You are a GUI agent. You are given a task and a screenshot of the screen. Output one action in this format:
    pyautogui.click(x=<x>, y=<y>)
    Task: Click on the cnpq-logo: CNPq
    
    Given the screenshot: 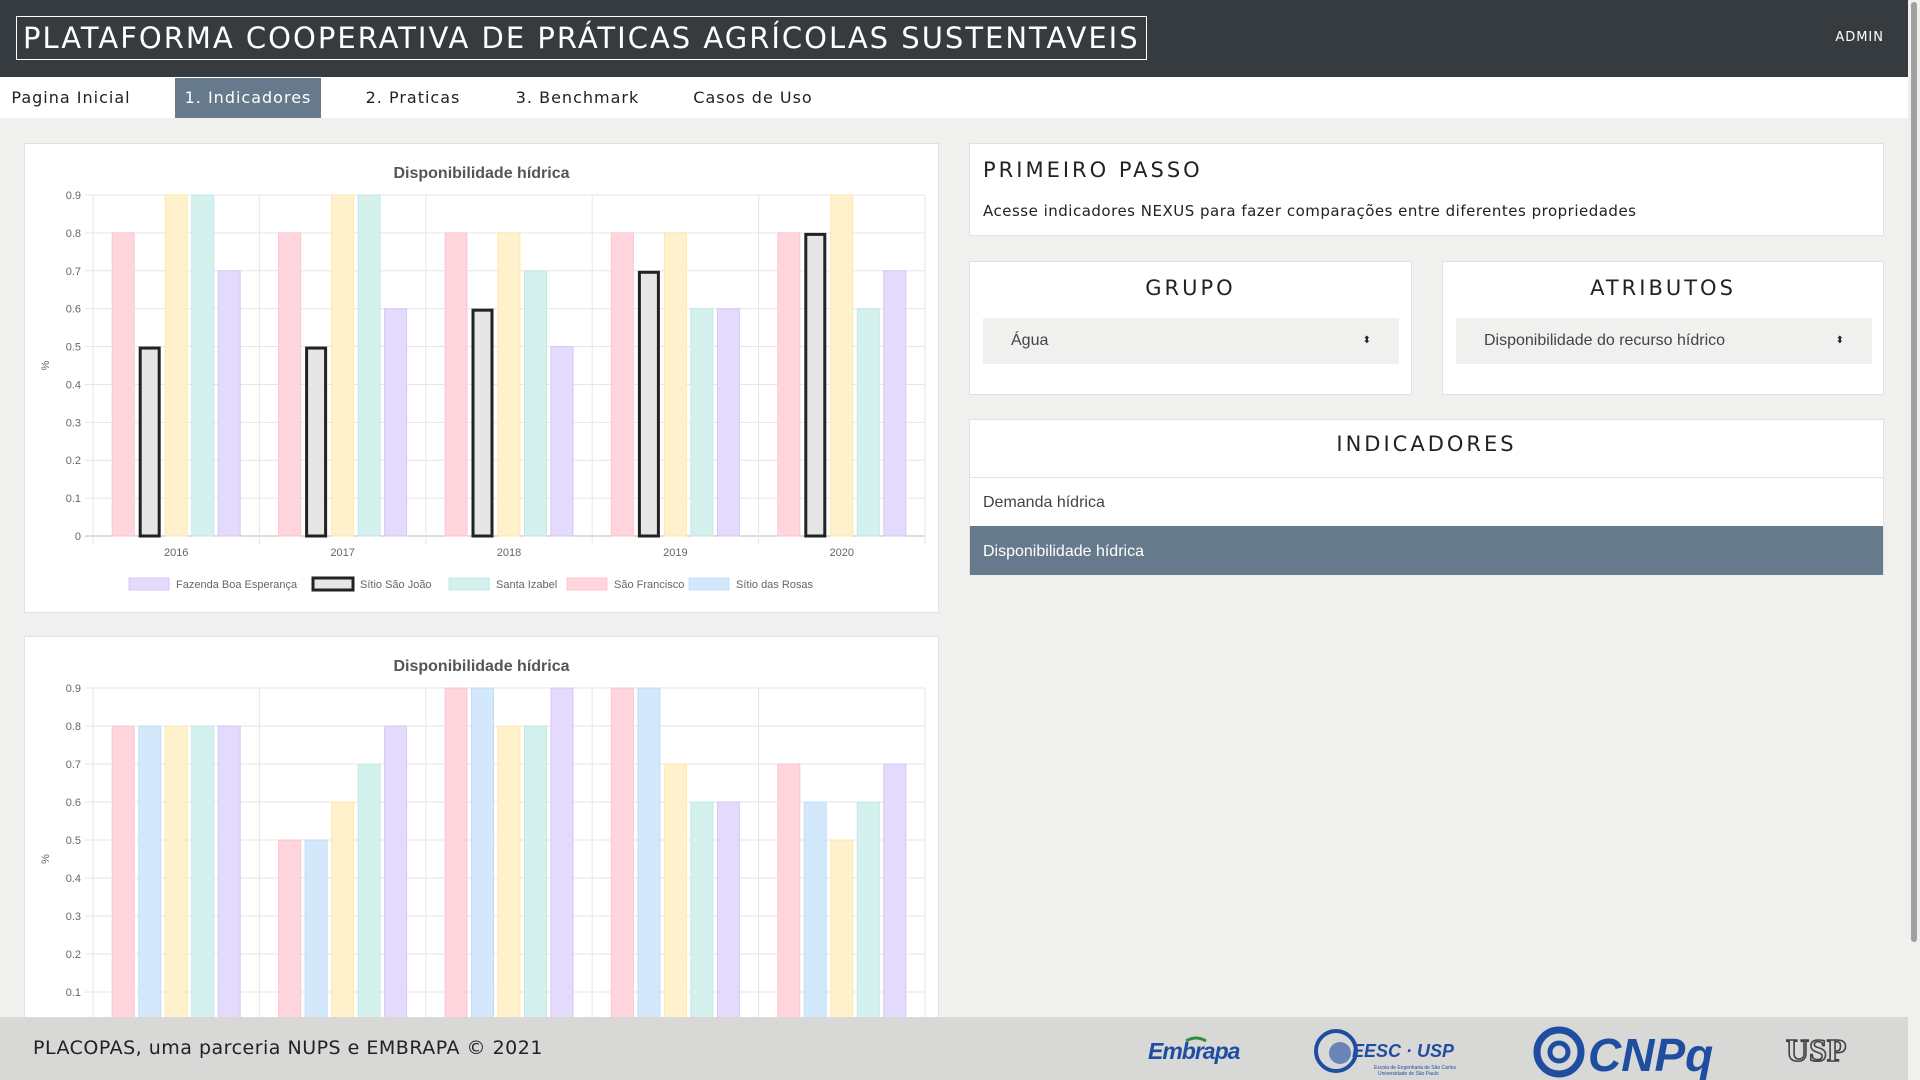 What is the action you would take?
    pyautogui.click(x=1627, y=1051)
    